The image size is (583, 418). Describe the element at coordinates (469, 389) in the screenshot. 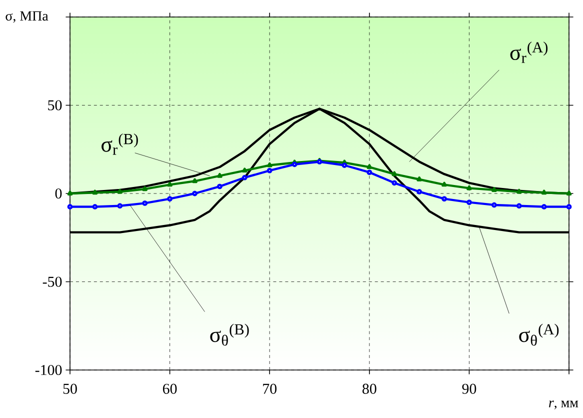

I see `x-tick-label: 90` at that location.